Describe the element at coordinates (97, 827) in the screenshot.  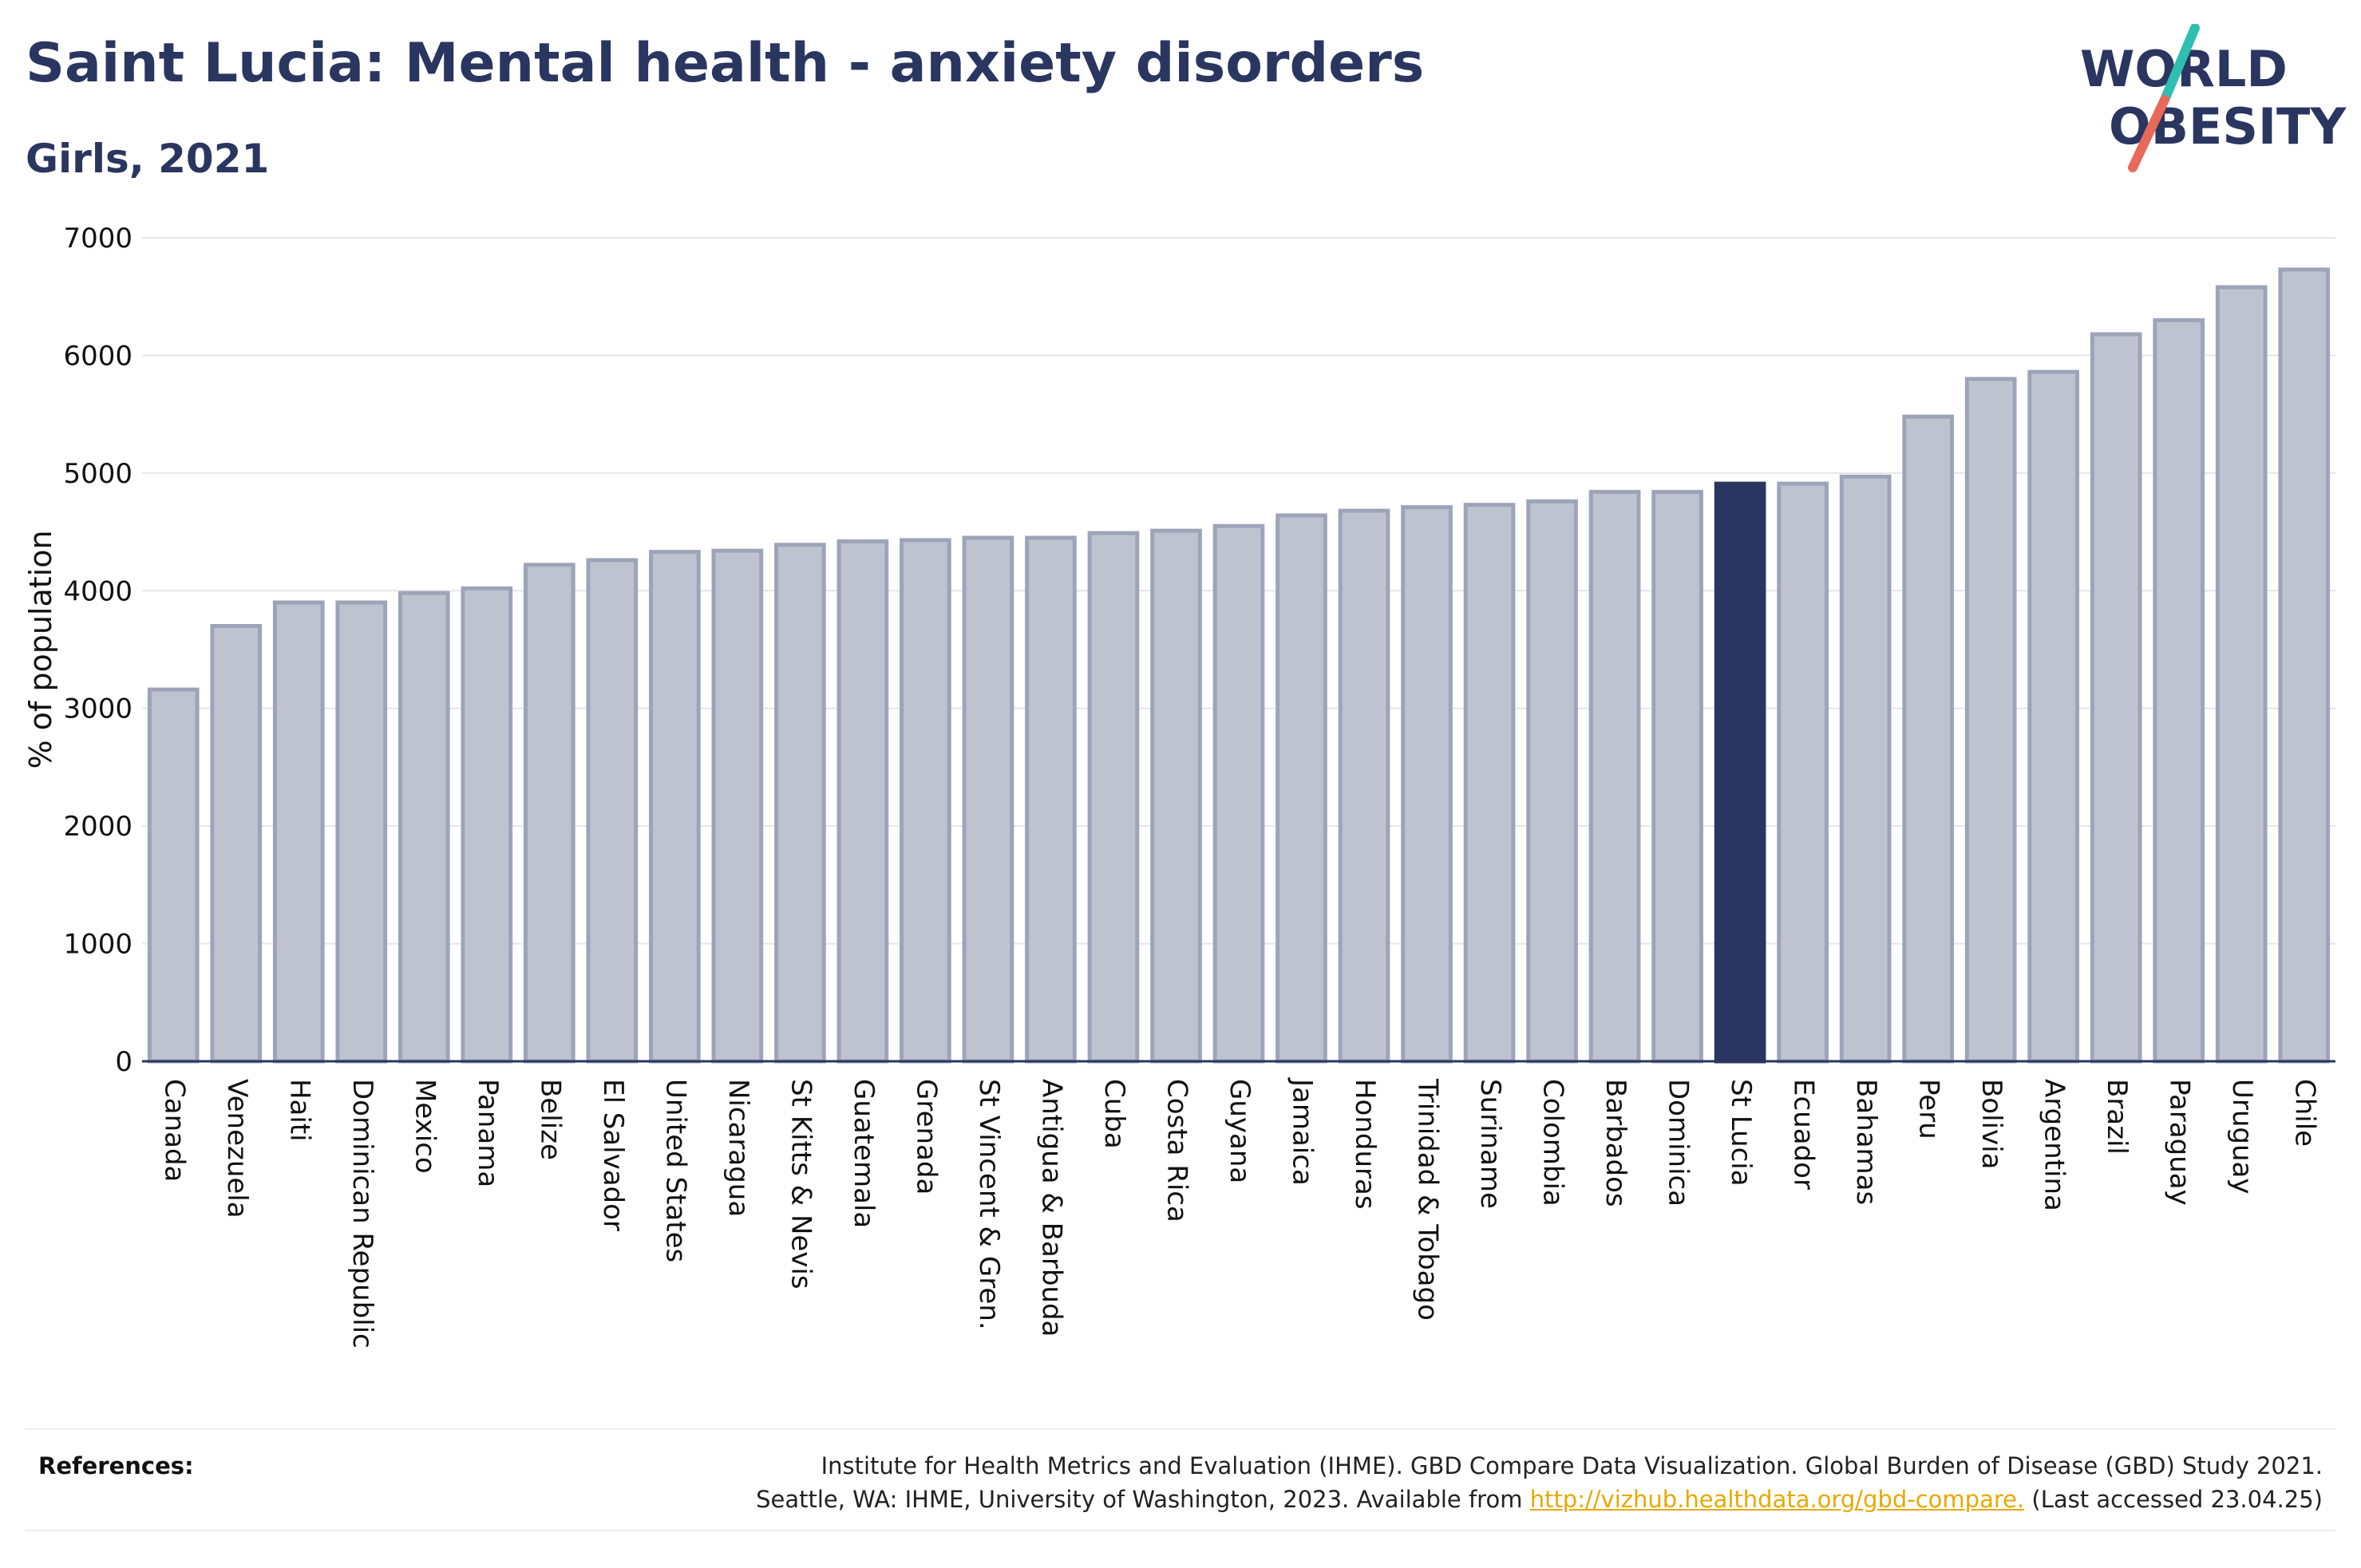
I see `y-tick-label: 2000` at that location.